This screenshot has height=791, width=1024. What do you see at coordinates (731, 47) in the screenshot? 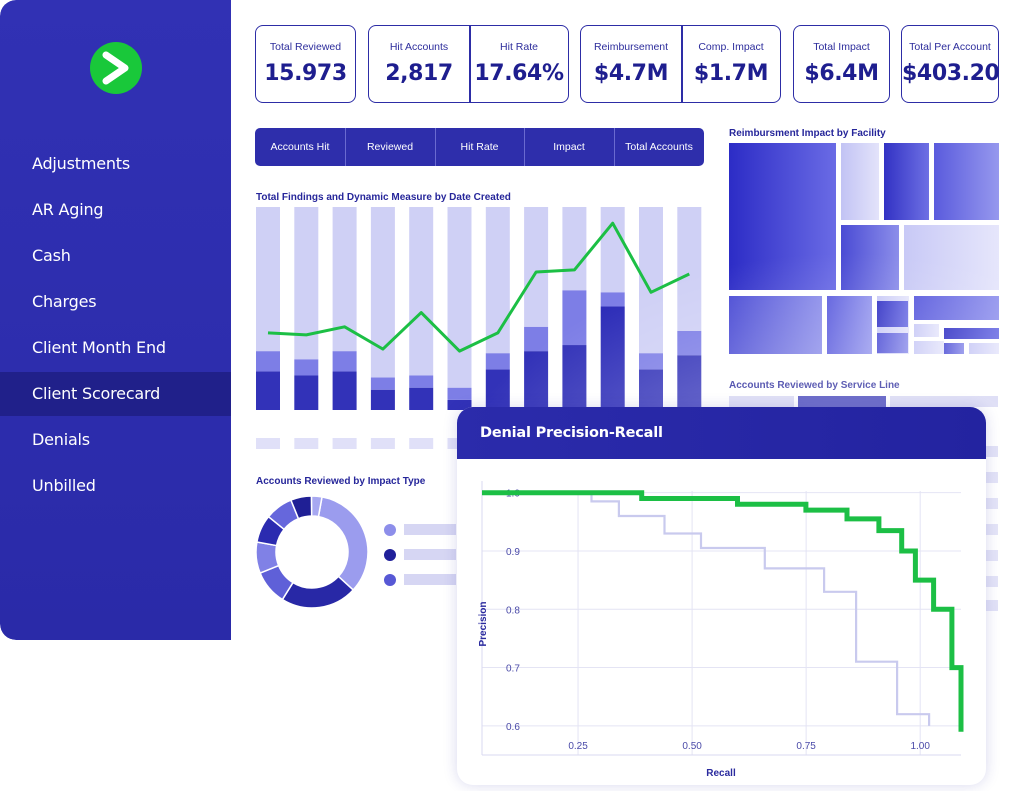
I see `kpi-label: Comp. Impact` at bounding box center [731, 47].